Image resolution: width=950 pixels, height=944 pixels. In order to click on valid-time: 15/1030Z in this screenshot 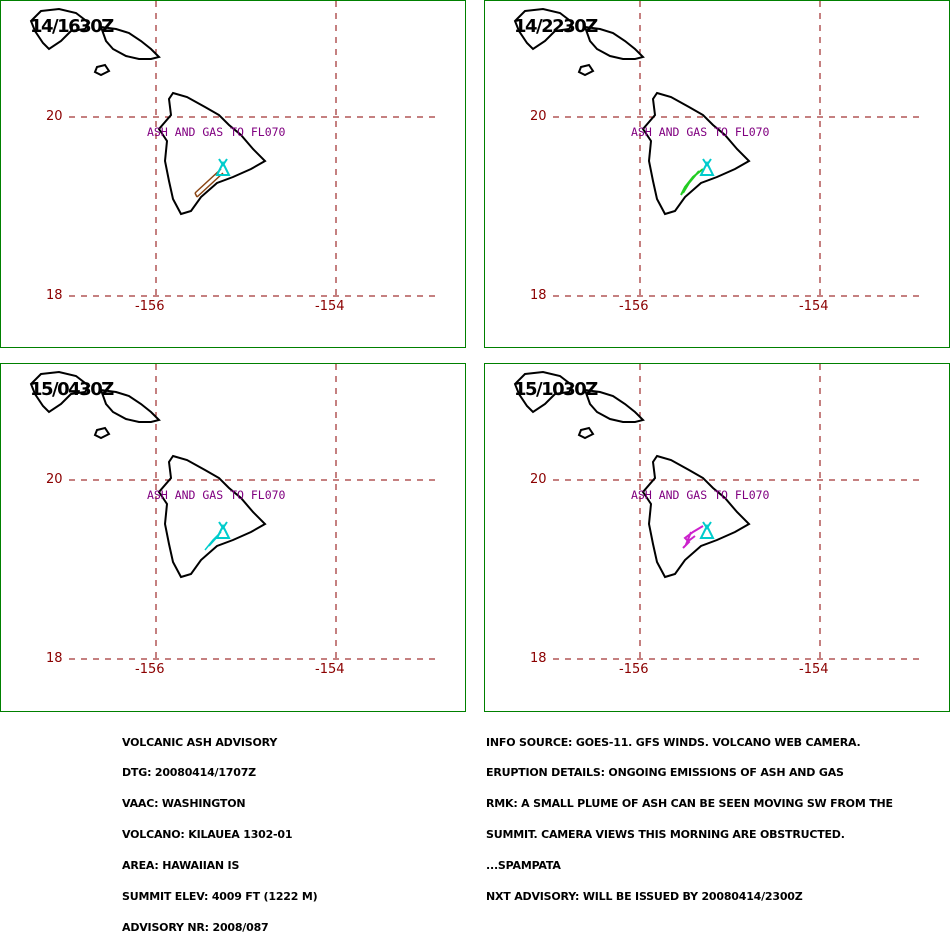, I will do `click(556, 389)`.